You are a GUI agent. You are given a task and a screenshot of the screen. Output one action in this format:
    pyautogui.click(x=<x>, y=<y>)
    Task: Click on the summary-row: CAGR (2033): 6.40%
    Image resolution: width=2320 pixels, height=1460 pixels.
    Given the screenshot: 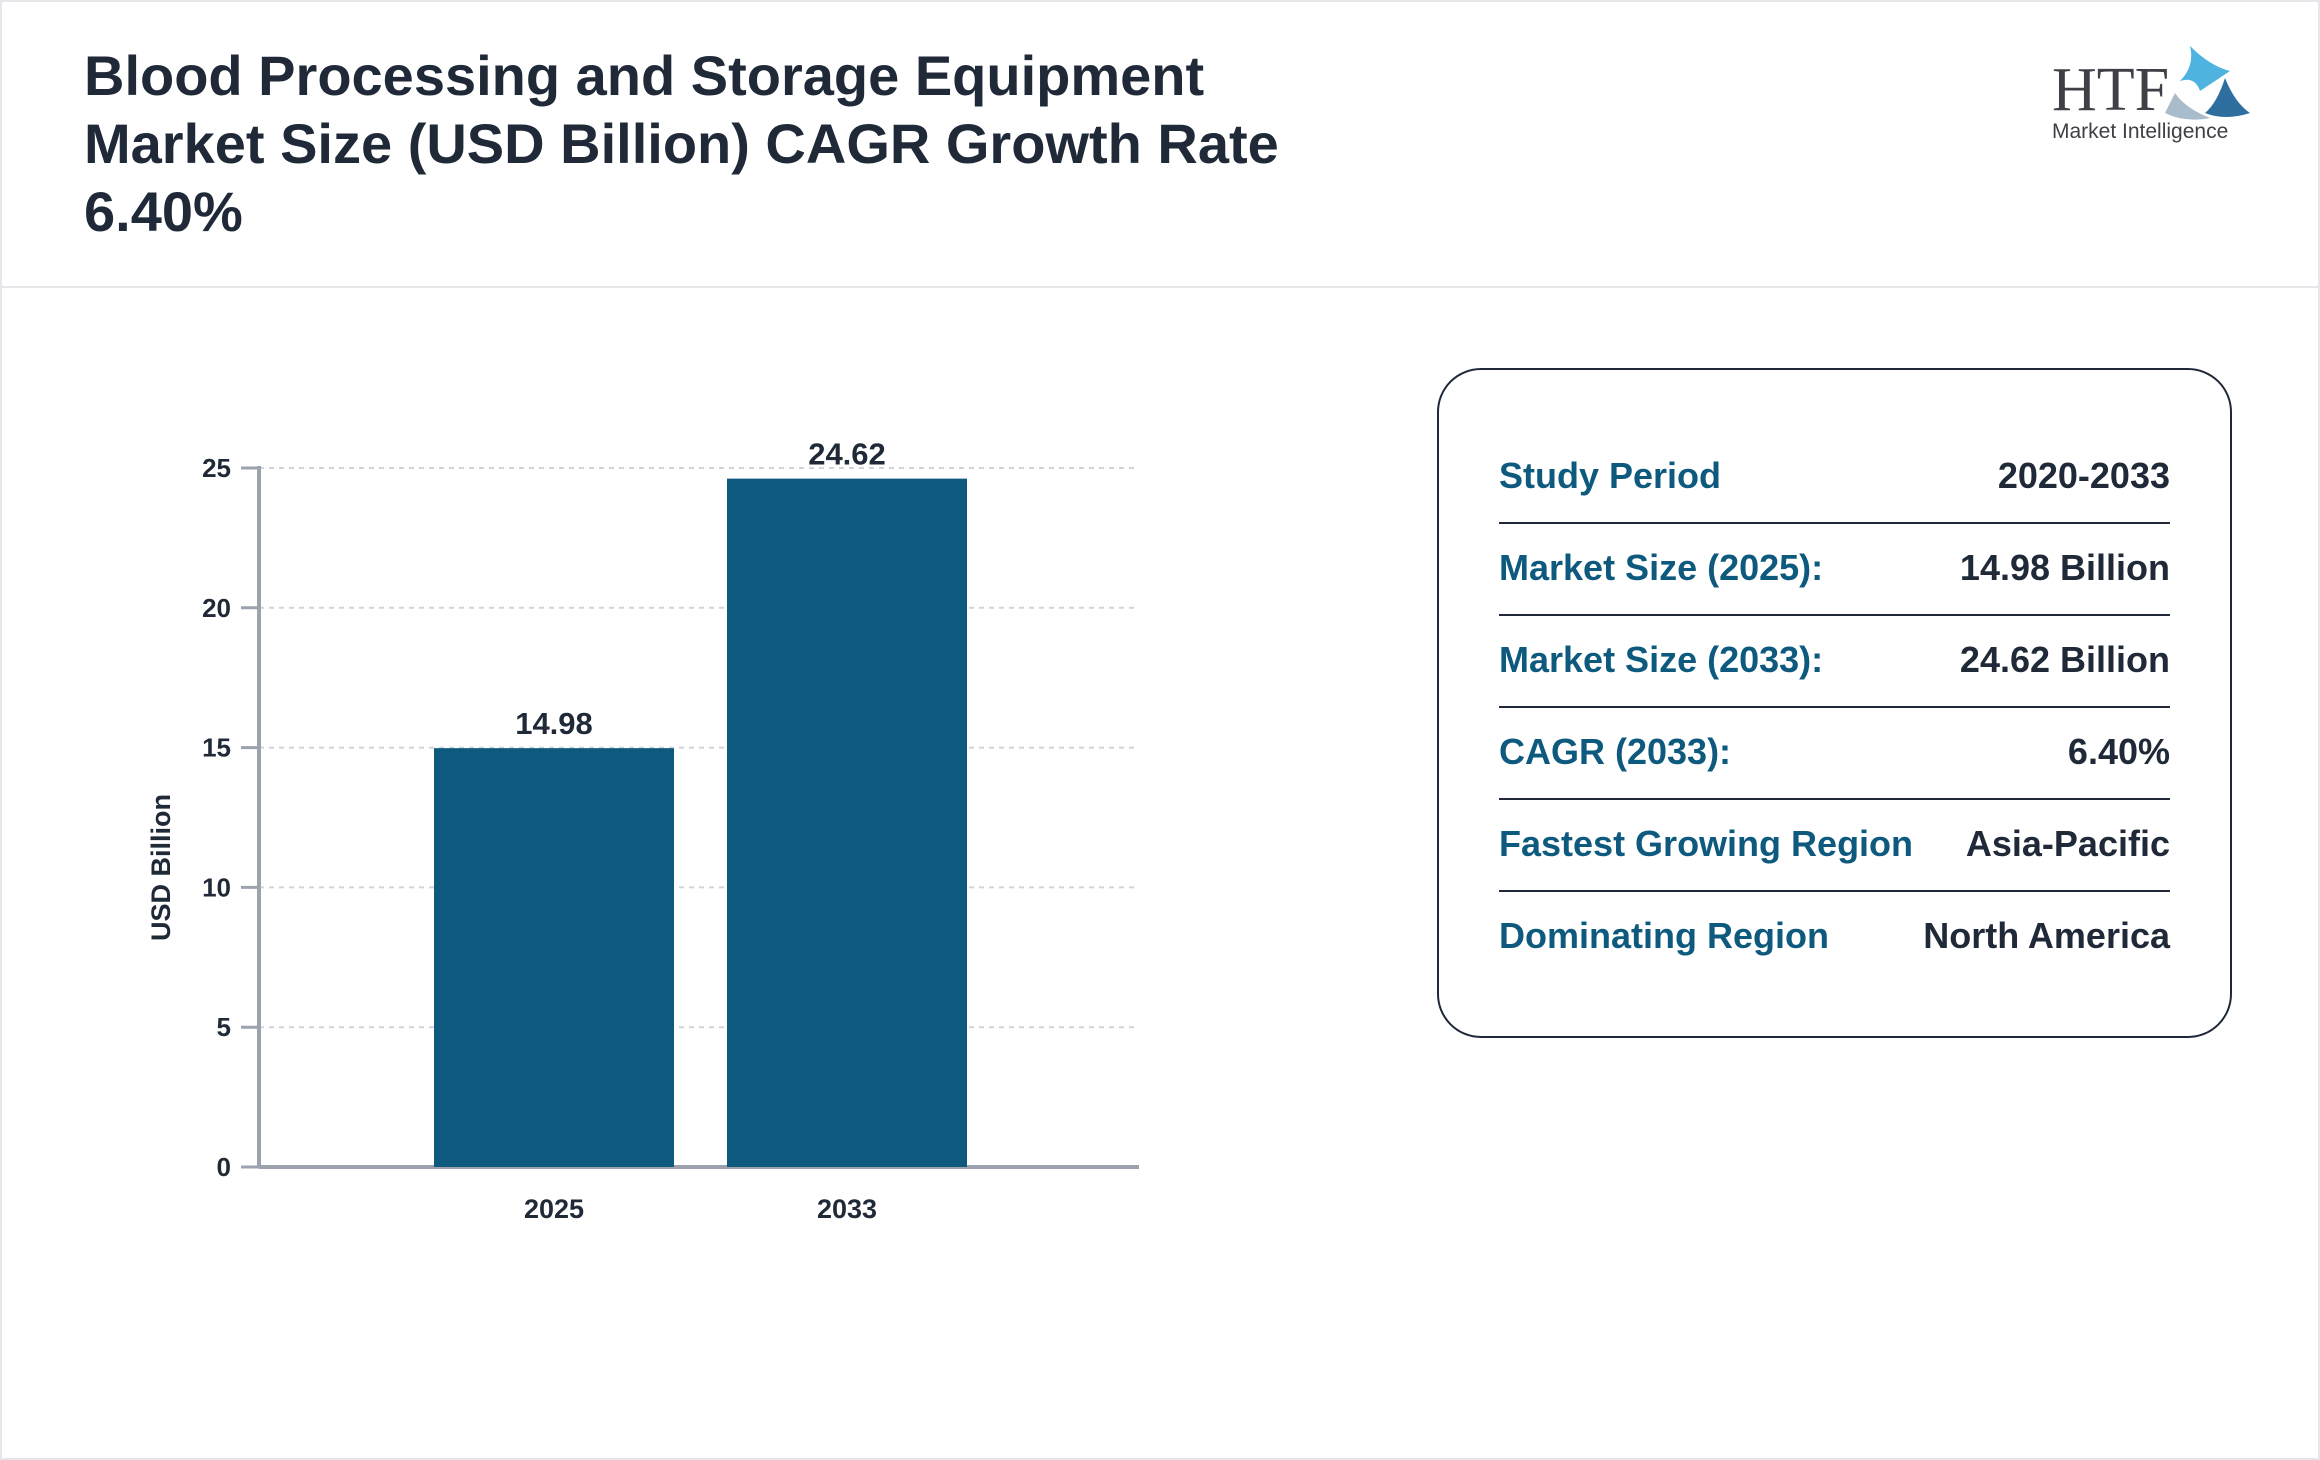 What is the action you would take?
    pyautogui.click(x=1834, y=753)
    